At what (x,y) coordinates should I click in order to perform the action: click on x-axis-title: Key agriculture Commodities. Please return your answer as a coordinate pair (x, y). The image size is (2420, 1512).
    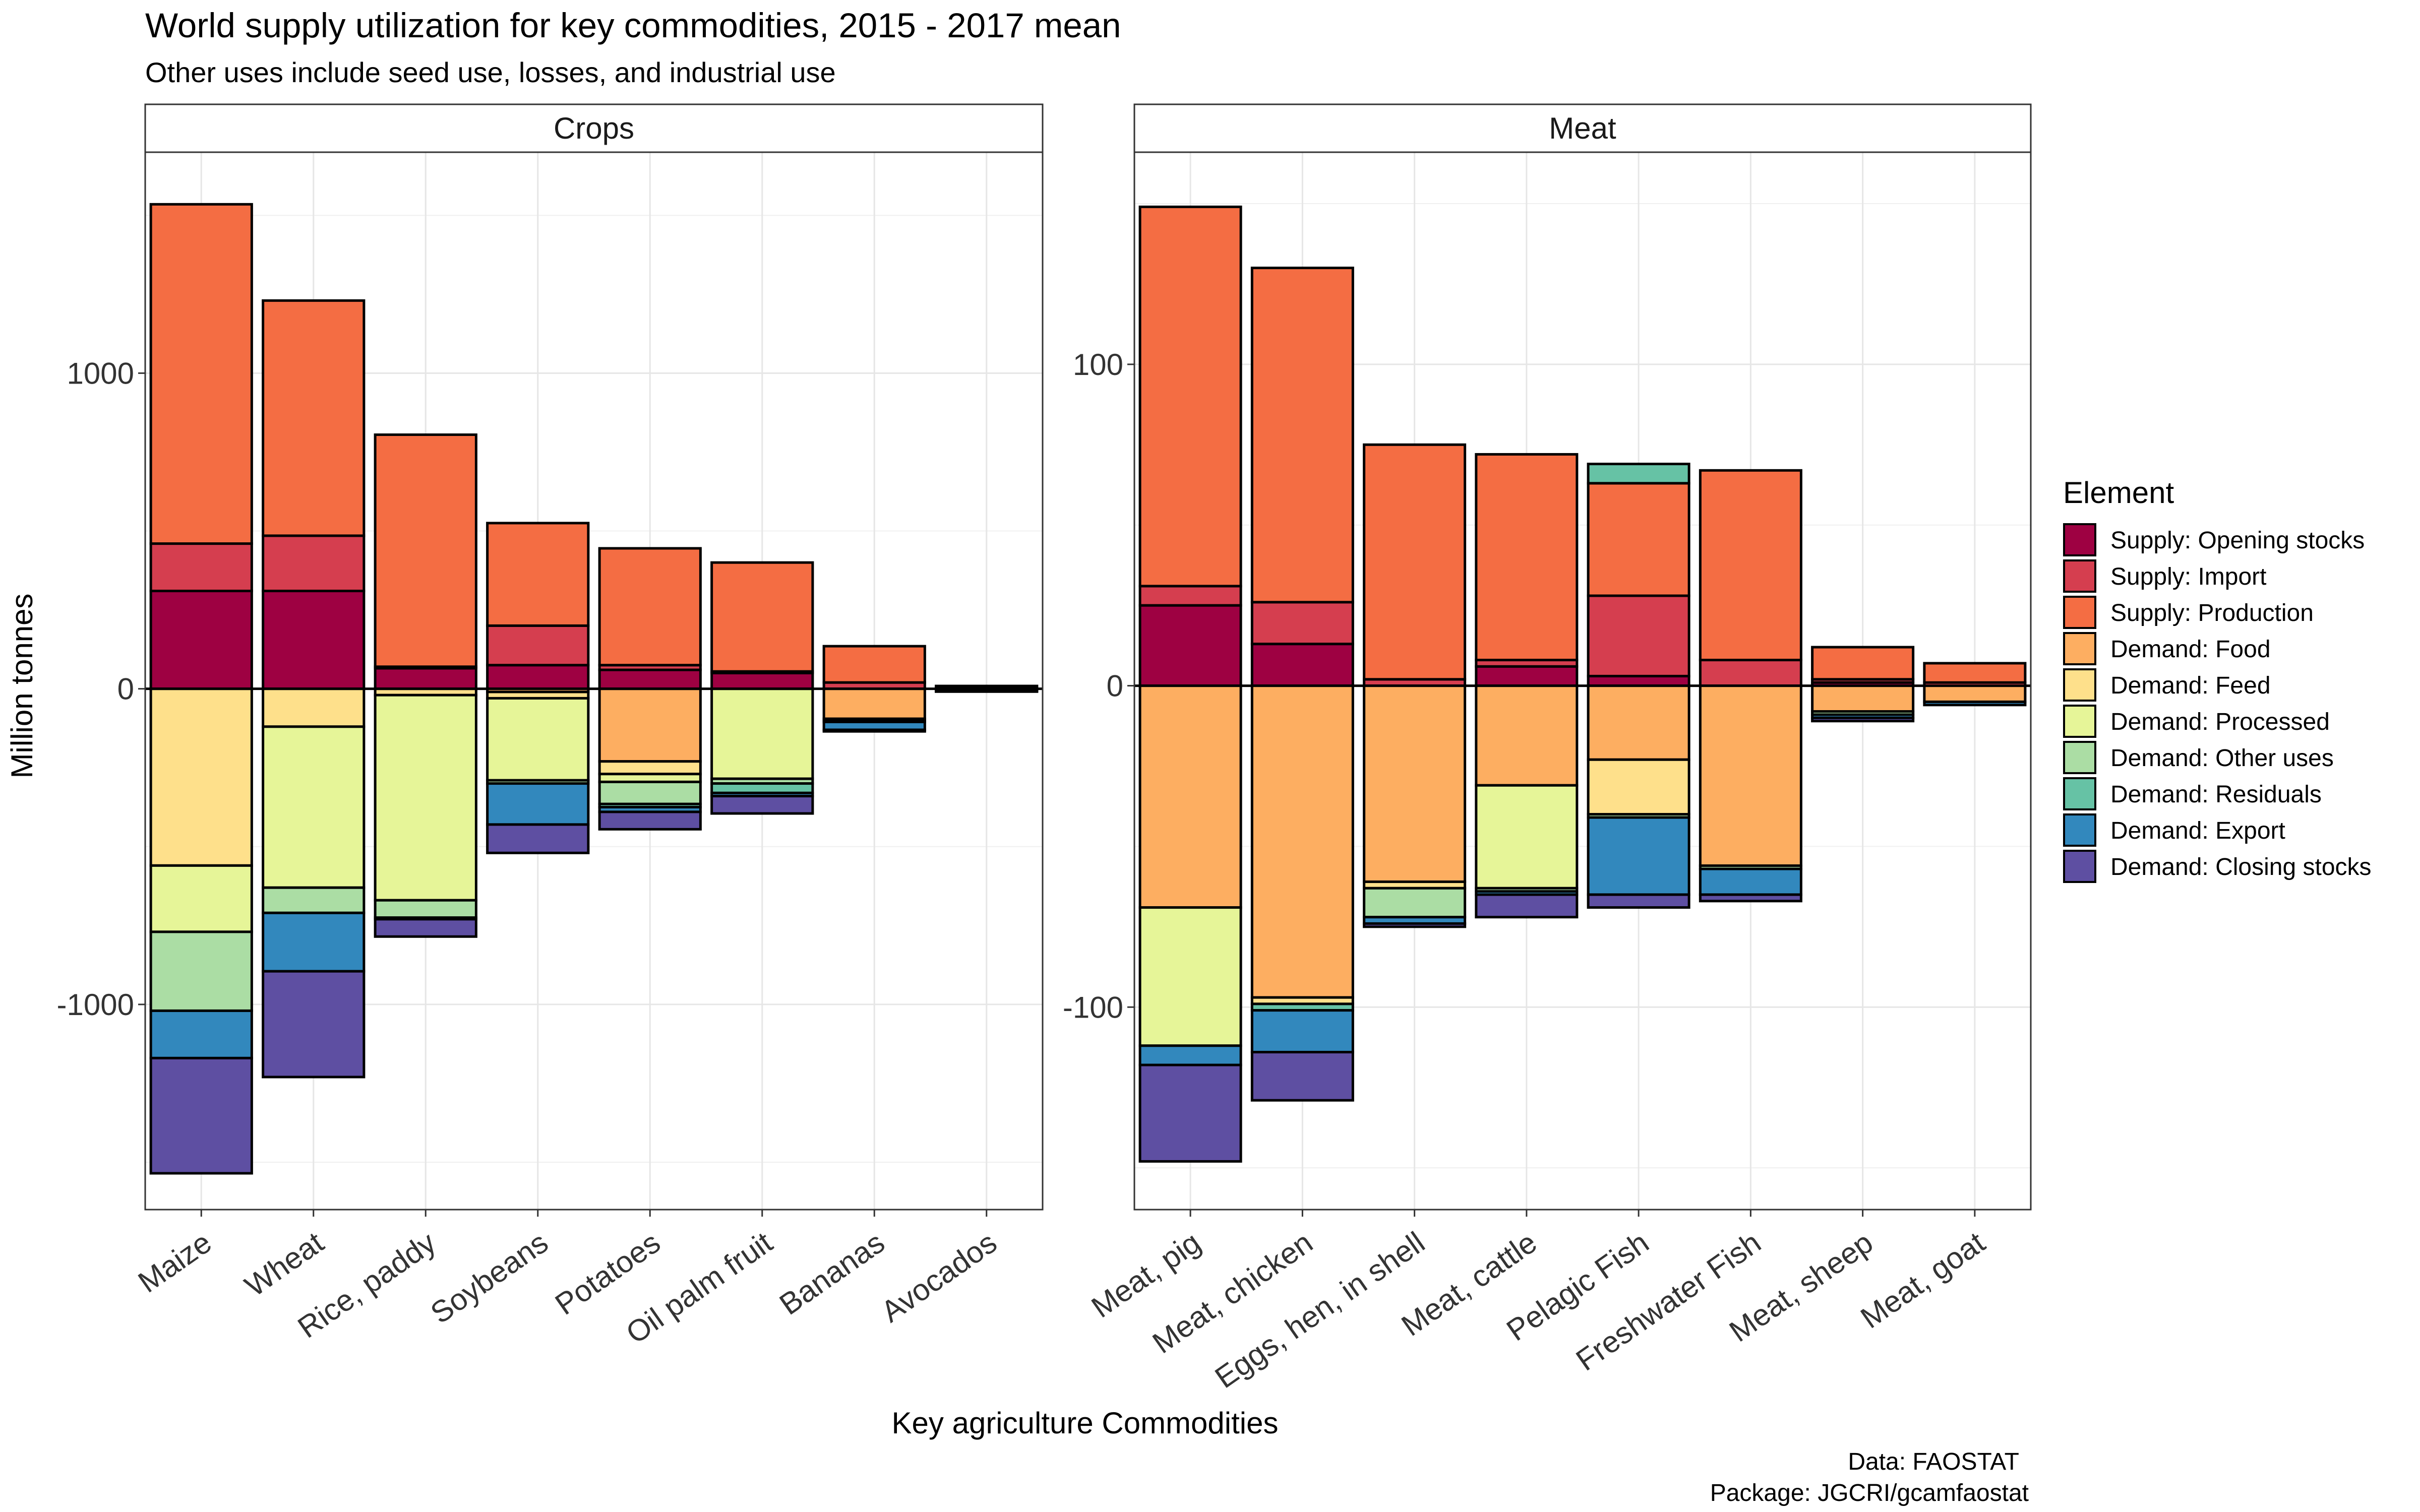
    Looking at the image, I should click on (1085, 1423).